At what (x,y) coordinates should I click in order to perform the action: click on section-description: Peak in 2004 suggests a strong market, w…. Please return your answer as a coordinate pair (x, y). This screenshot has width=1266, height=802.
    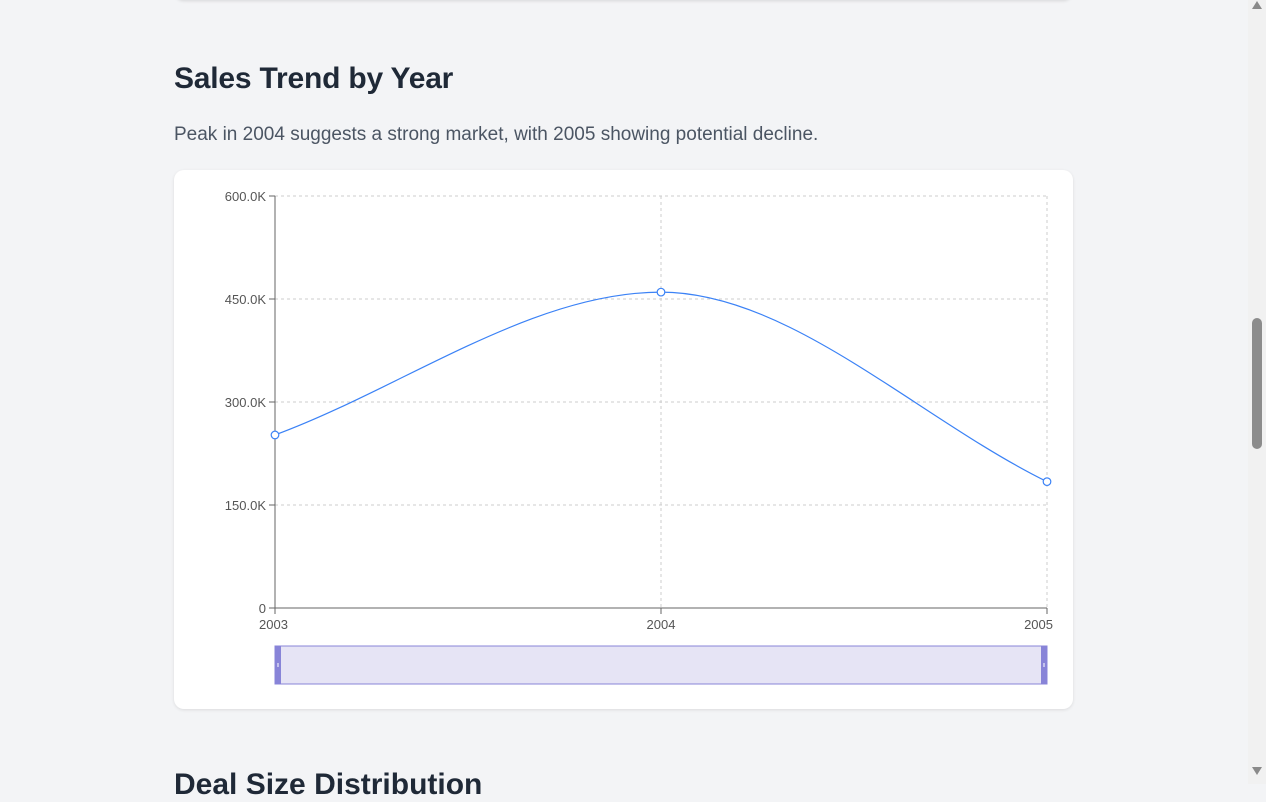
    Looking at the image, I should click on (496, 134).